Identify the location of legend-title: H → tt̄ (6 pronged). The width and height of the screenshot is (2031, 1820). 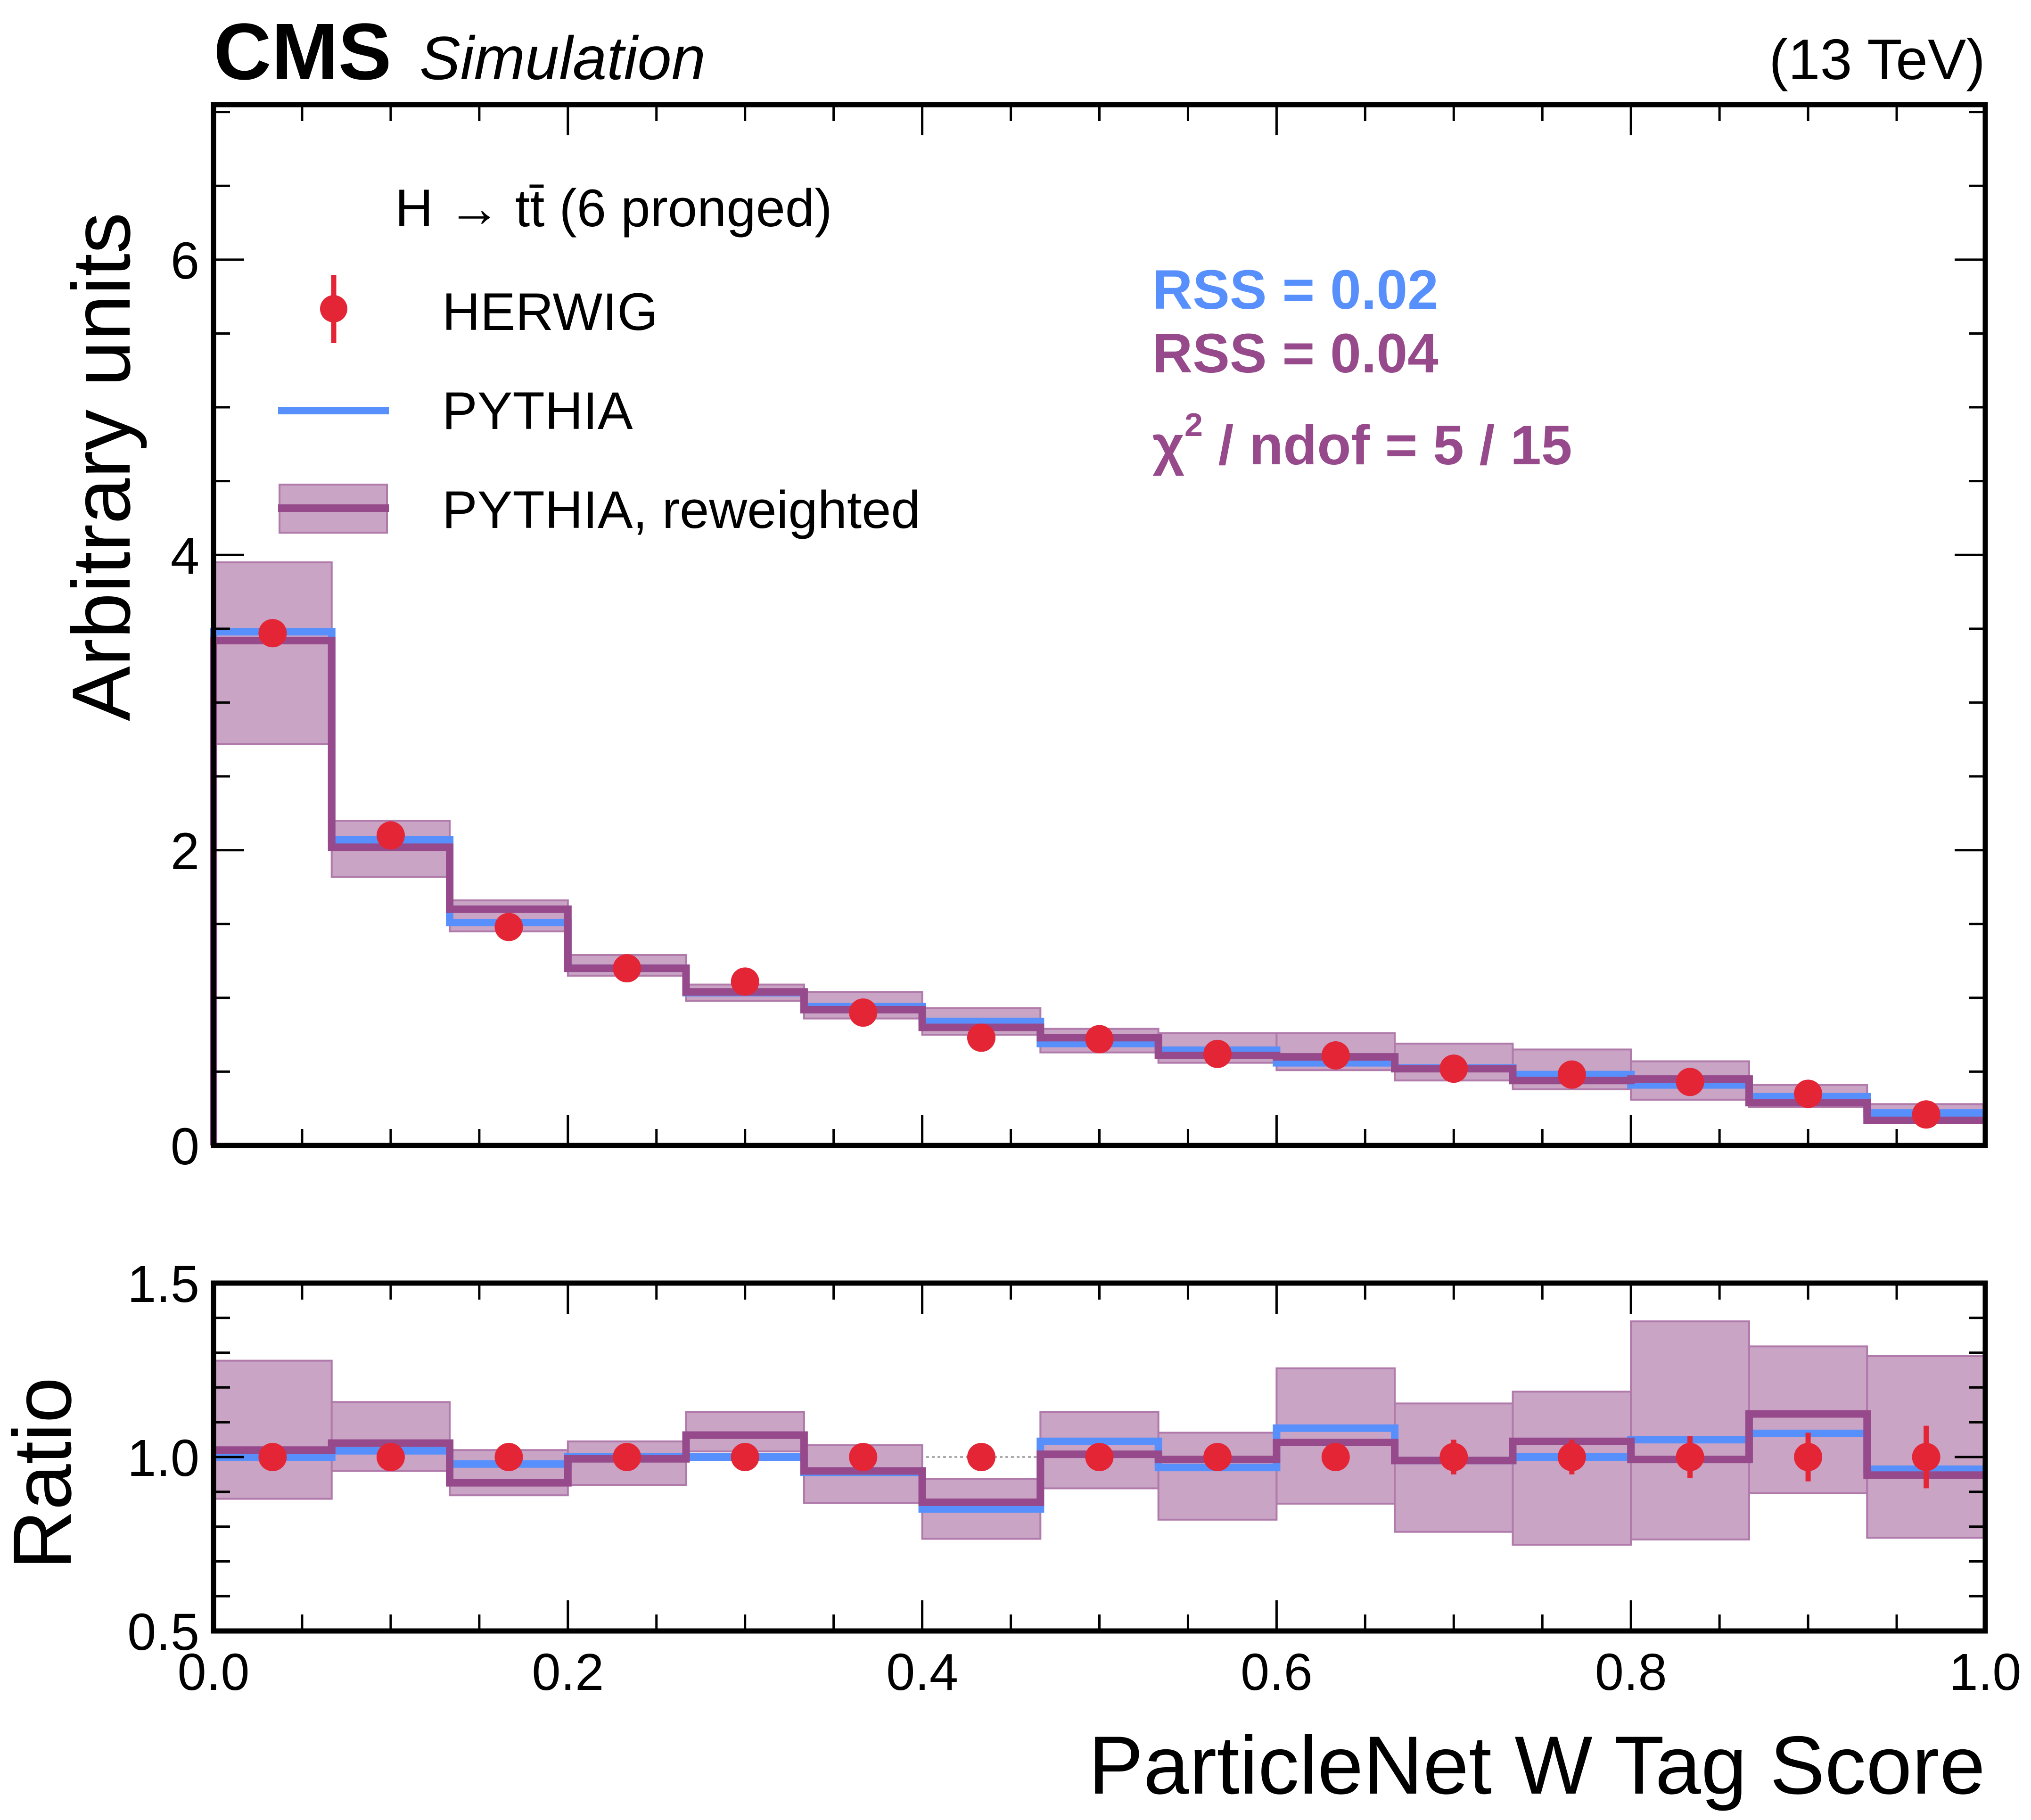
(614, 208).